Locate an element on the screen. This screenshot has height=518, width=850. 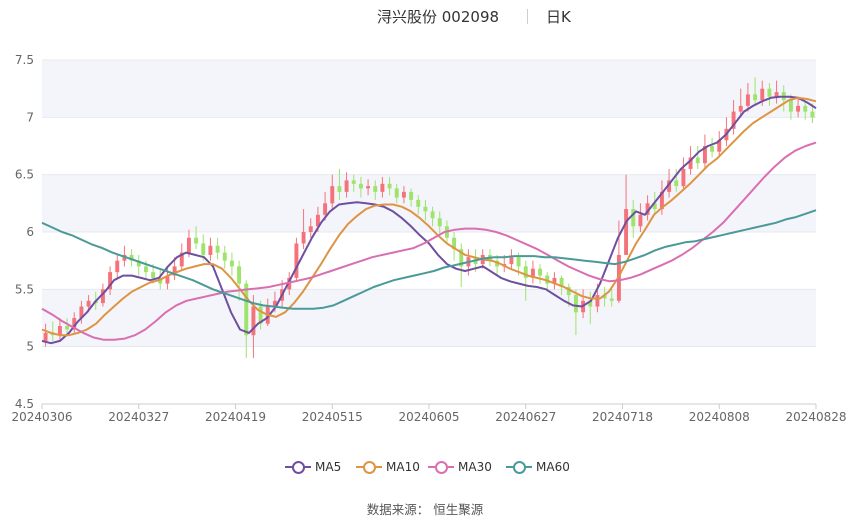
y-tick-label: 5.5 is located at coordinates (24, 289).